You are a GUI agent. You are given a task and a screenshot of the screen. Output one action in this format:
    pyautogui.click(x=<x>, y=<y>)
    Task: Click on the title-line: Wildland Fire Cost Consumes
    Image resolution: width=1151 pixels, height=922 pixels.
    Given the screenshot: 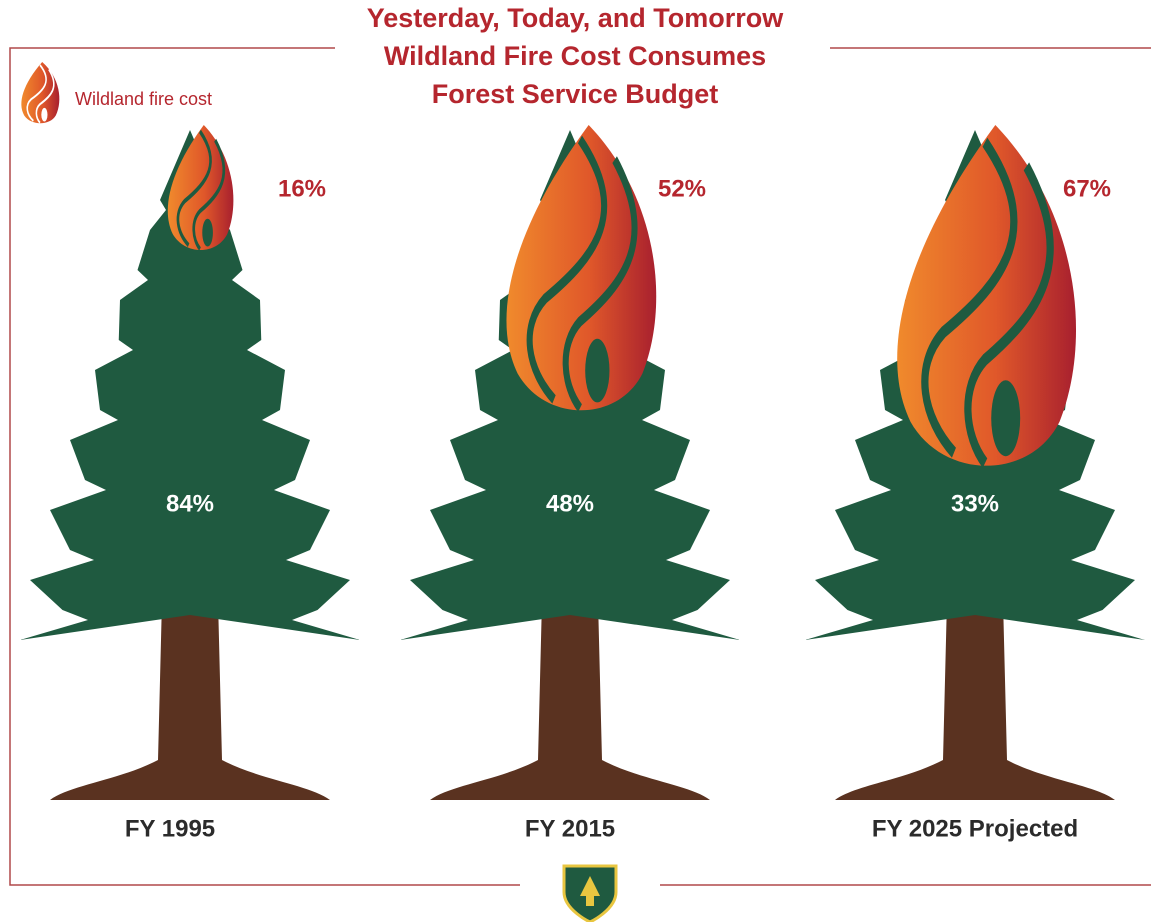 What is the action you would take?
    pyautogui.click(x=575, y=56)
    